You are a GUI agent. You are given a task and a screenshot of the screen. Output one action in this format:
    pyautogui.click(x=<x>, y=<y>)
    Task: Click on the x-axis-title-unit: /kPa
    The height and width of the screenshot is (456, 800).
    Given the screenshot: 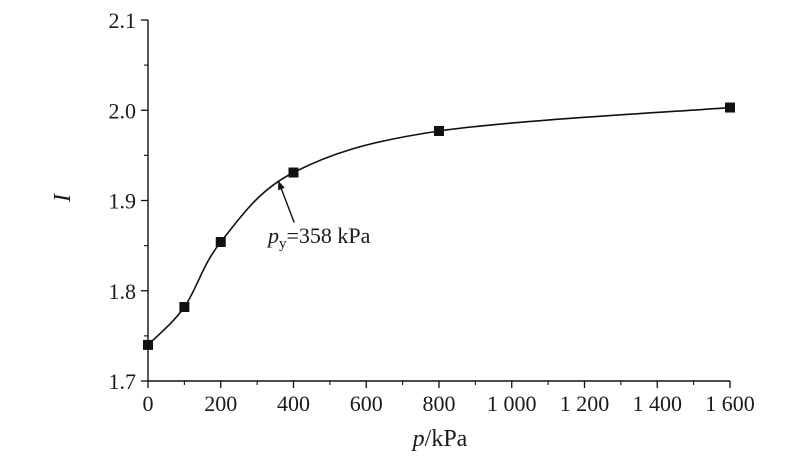 What is the action you would take?
    pyautogui.click(x=446, y=439)
    